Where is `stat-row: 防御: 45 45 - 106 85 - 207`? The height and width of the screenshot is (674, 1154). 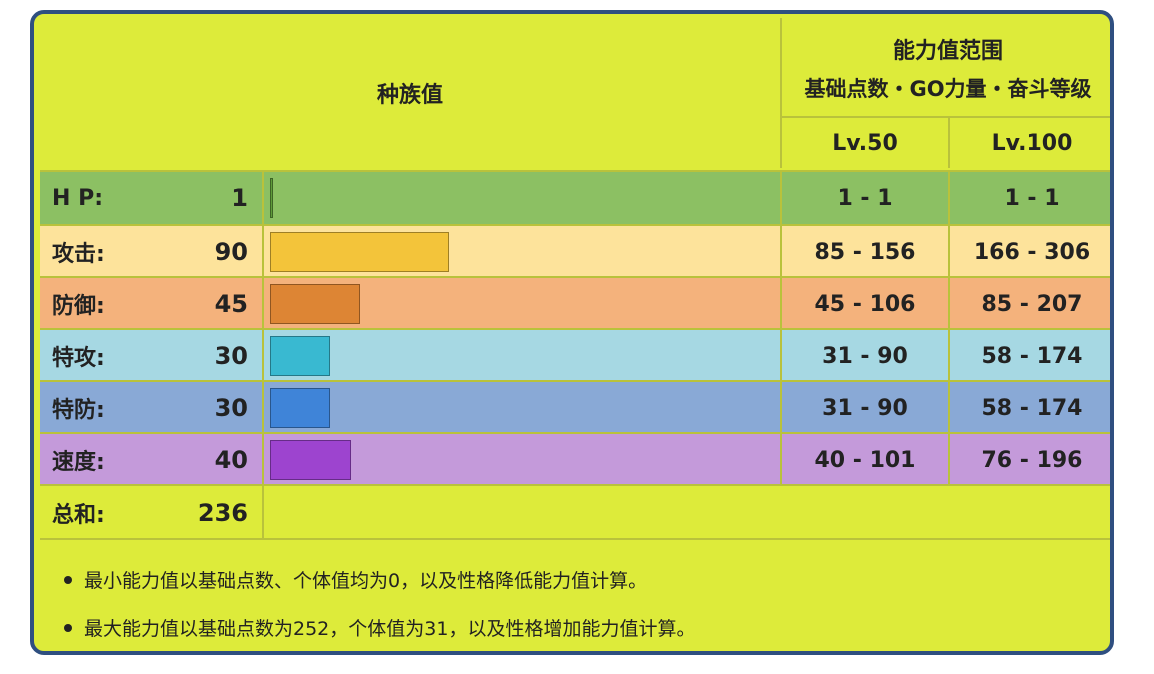 stat-row: 防御: 45 45 - 106 85 - 207 is located at coordinates (575, 303).